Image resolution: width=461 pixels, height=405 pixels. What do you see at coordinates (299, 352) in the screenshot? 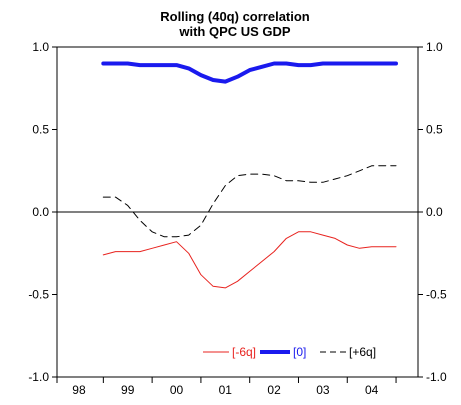
I see `legend-label-1: [0]` at bounding box center [299, 352].